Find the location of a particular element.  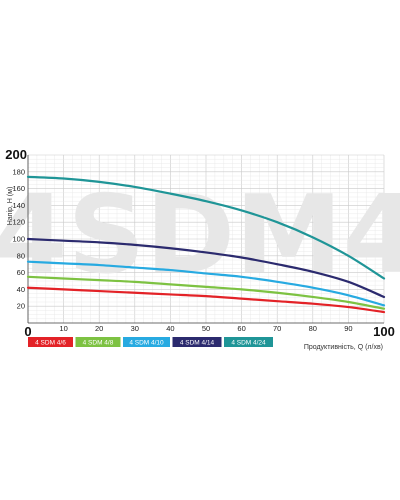

y-axis-ticks: 20 40 60 80 100 120 140 160 180 200 is located at coordinates (16, 229).